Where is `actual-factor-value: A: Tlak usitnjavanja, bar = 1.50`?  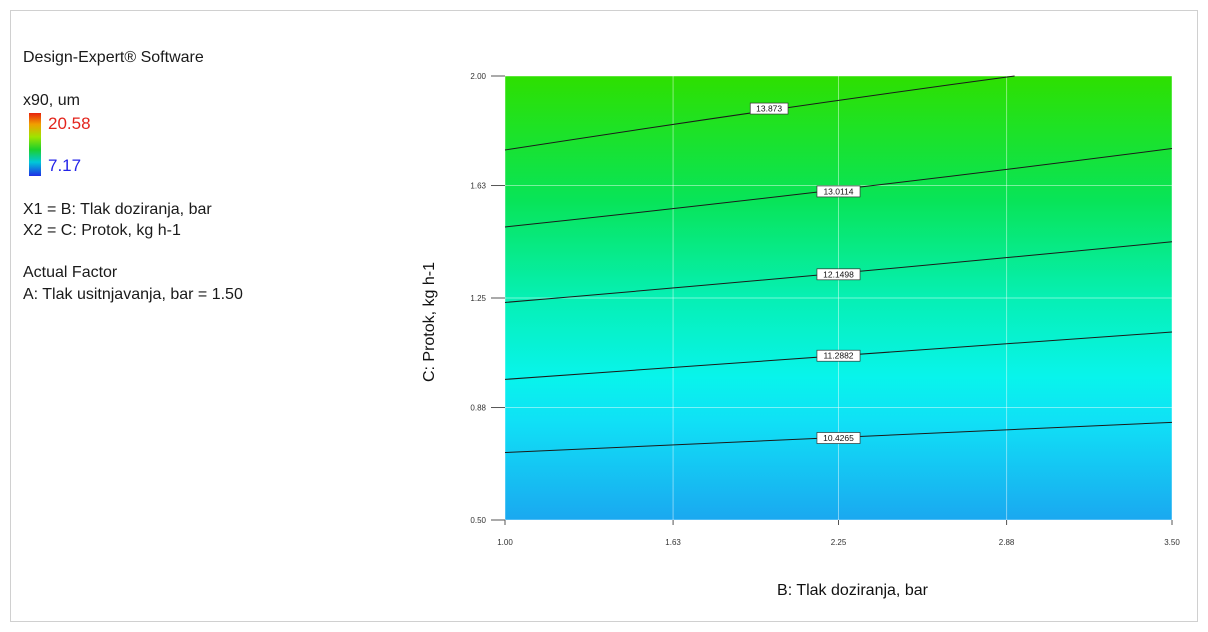
actual-factor-value: A: Tlak usitnjavanja, bar = 1.50 is located at coordinates (133, 294).